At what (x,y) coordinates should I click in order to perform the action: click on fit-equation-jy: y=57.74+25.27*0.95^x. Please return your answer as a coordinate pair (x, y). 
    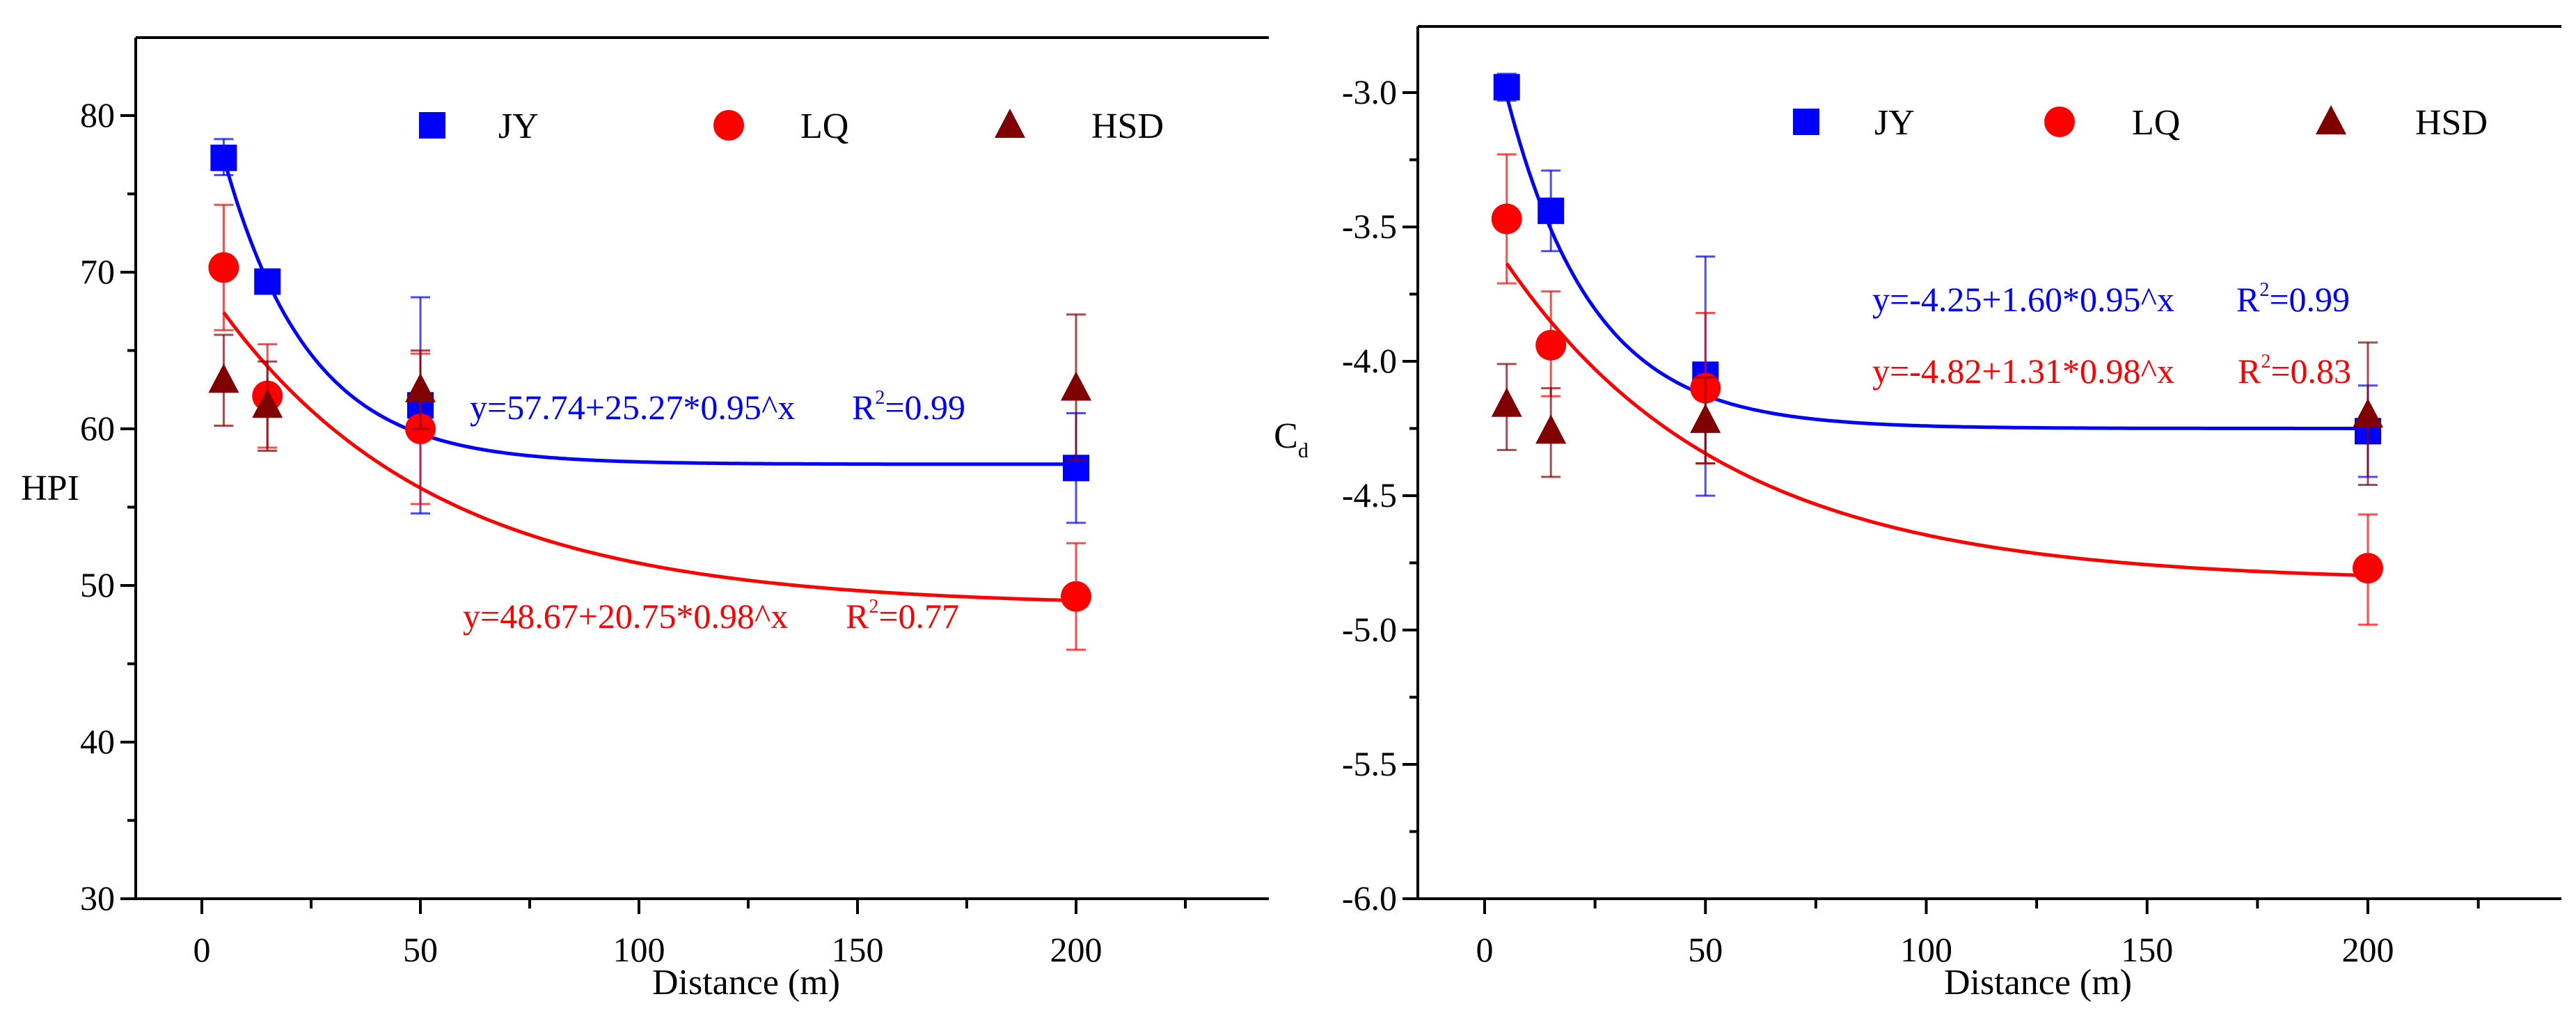
    Looking at the image, I should click on (632, 408).